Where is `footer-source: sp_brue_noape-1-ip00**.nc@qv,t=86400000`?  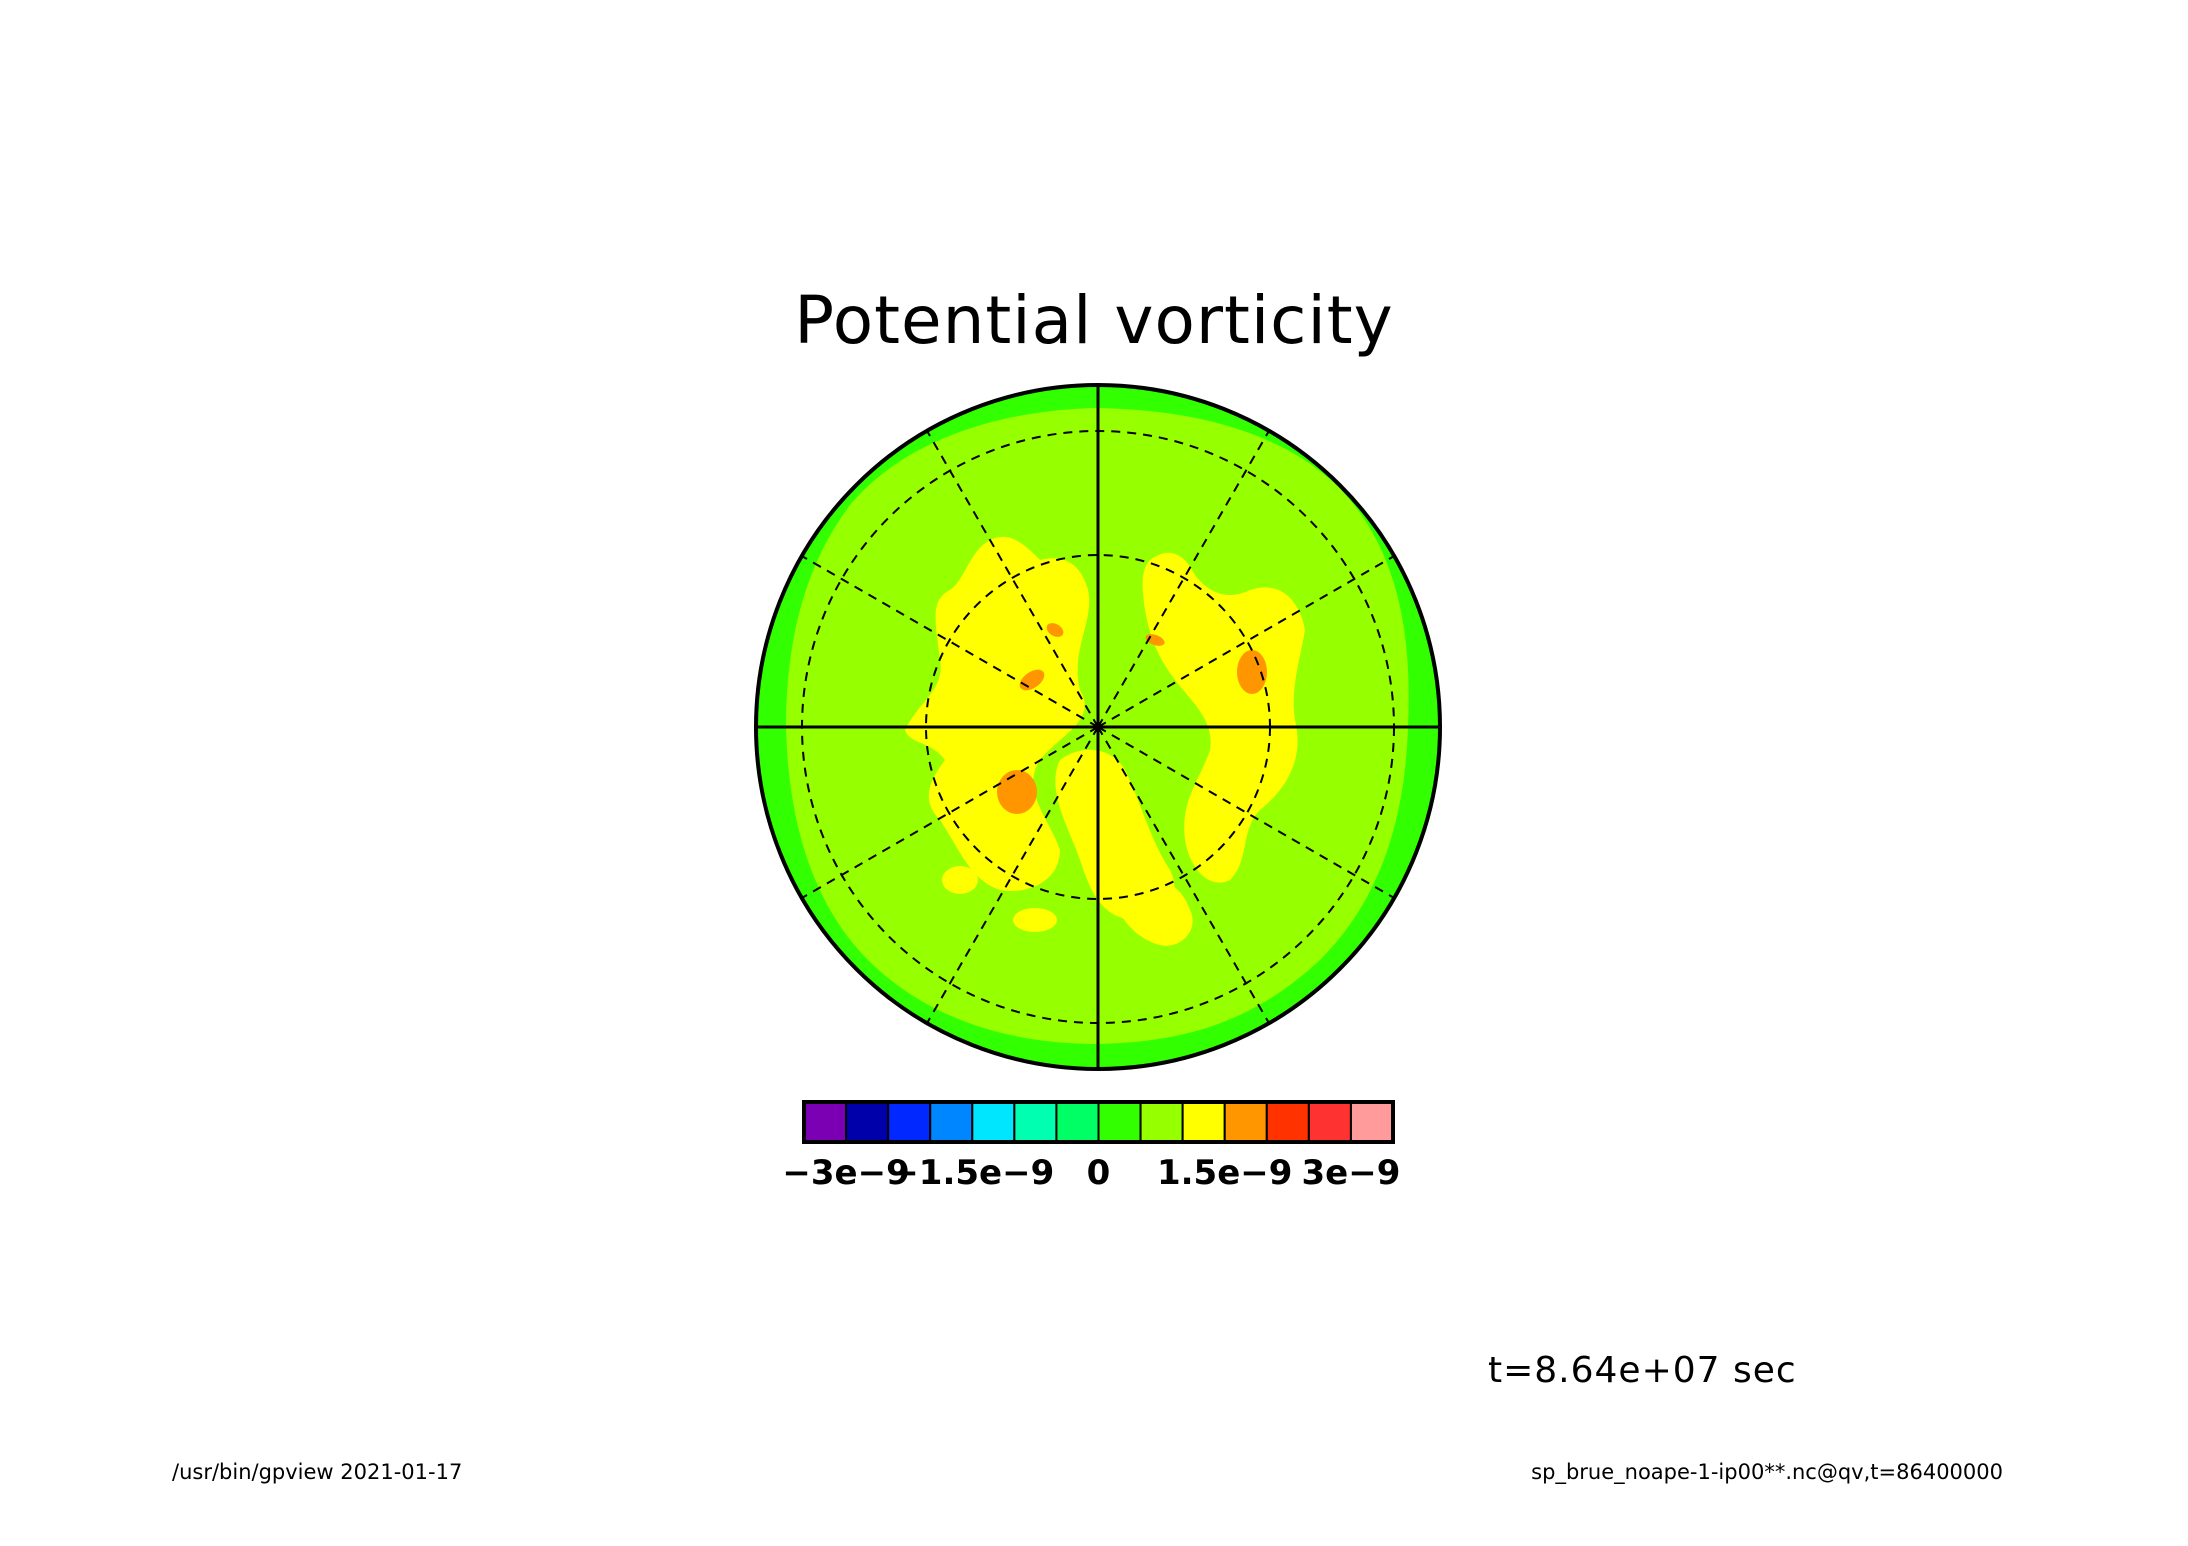
footer-source: sp_brue_noape-1-ip00**.nc@qv,t=86400000 is located at coordinates (1767, 1472).